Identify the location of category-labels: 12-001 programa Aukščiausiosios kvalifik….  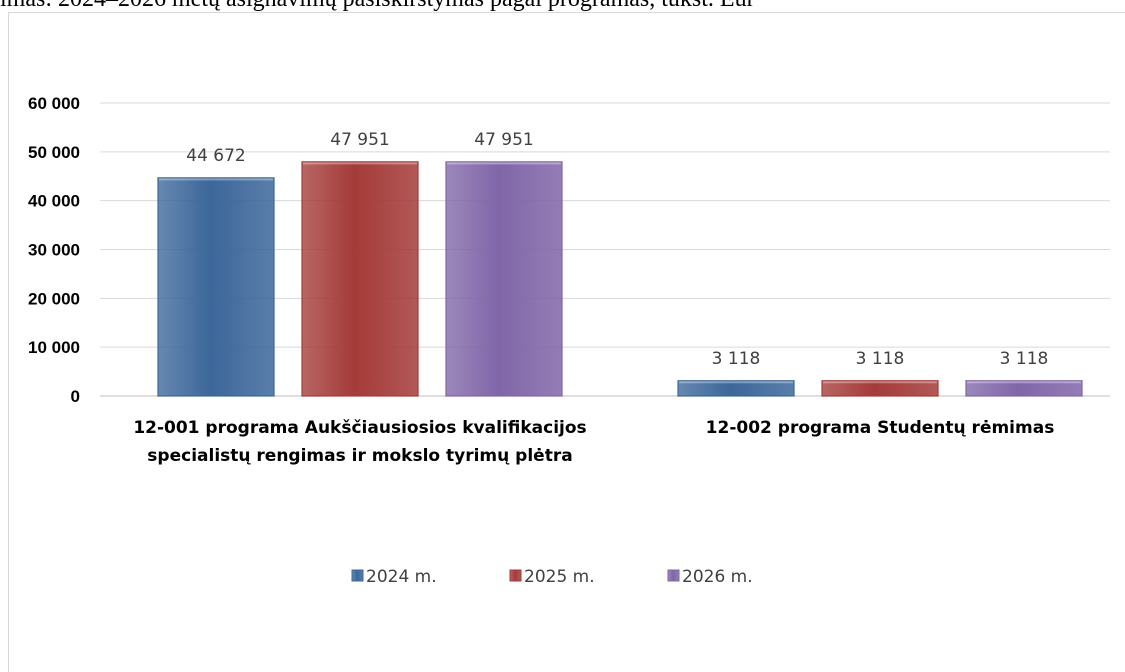
(593, 442).